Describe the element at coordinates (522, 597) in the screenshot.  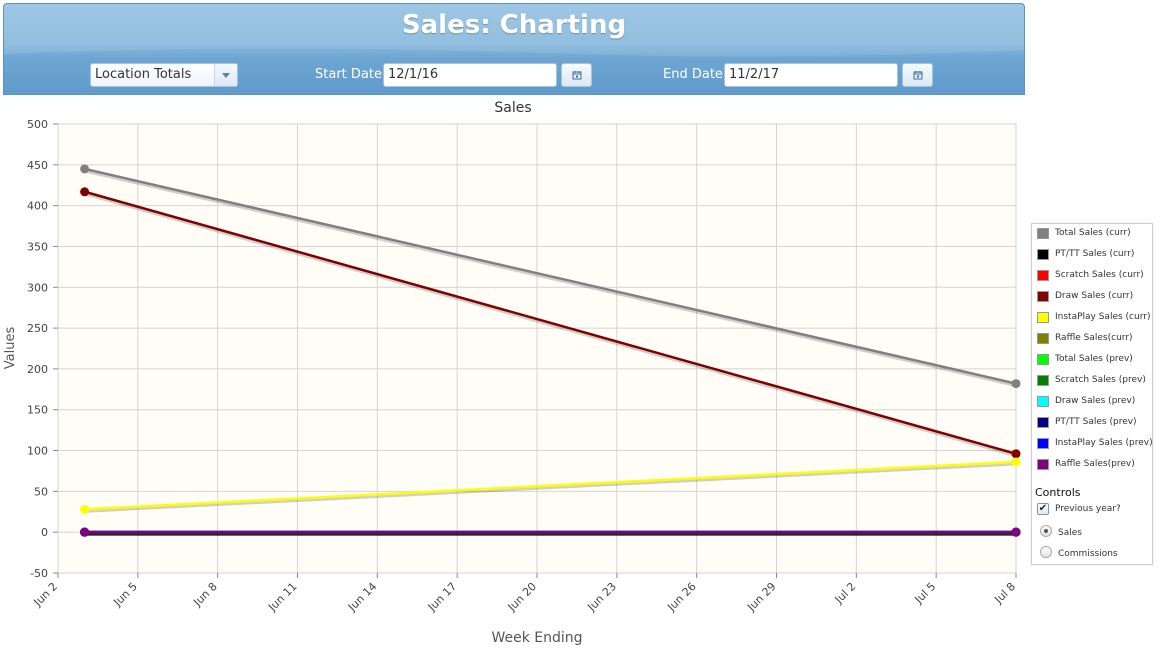
I see `x-tick-label: Jun 20` at that location.